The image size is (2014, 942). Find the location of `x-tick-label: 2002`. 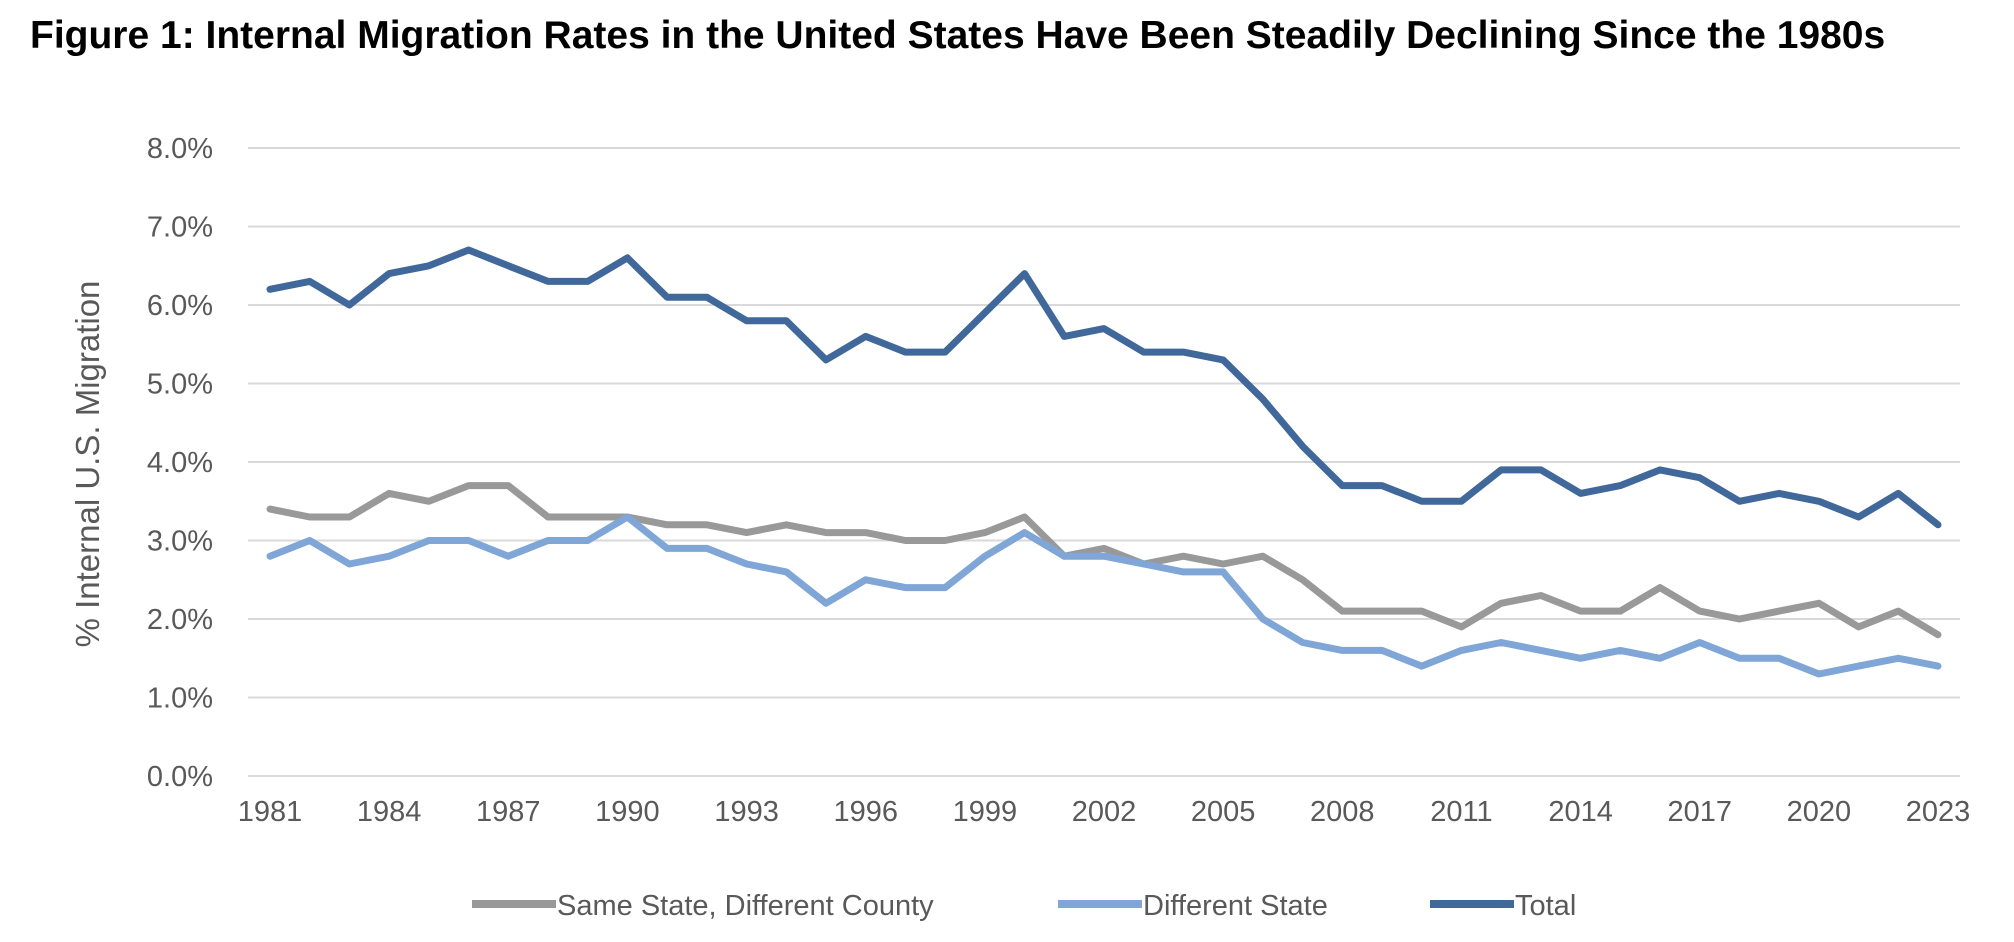

x-tick-label: 2002 is located at coordinates (1104, 812).